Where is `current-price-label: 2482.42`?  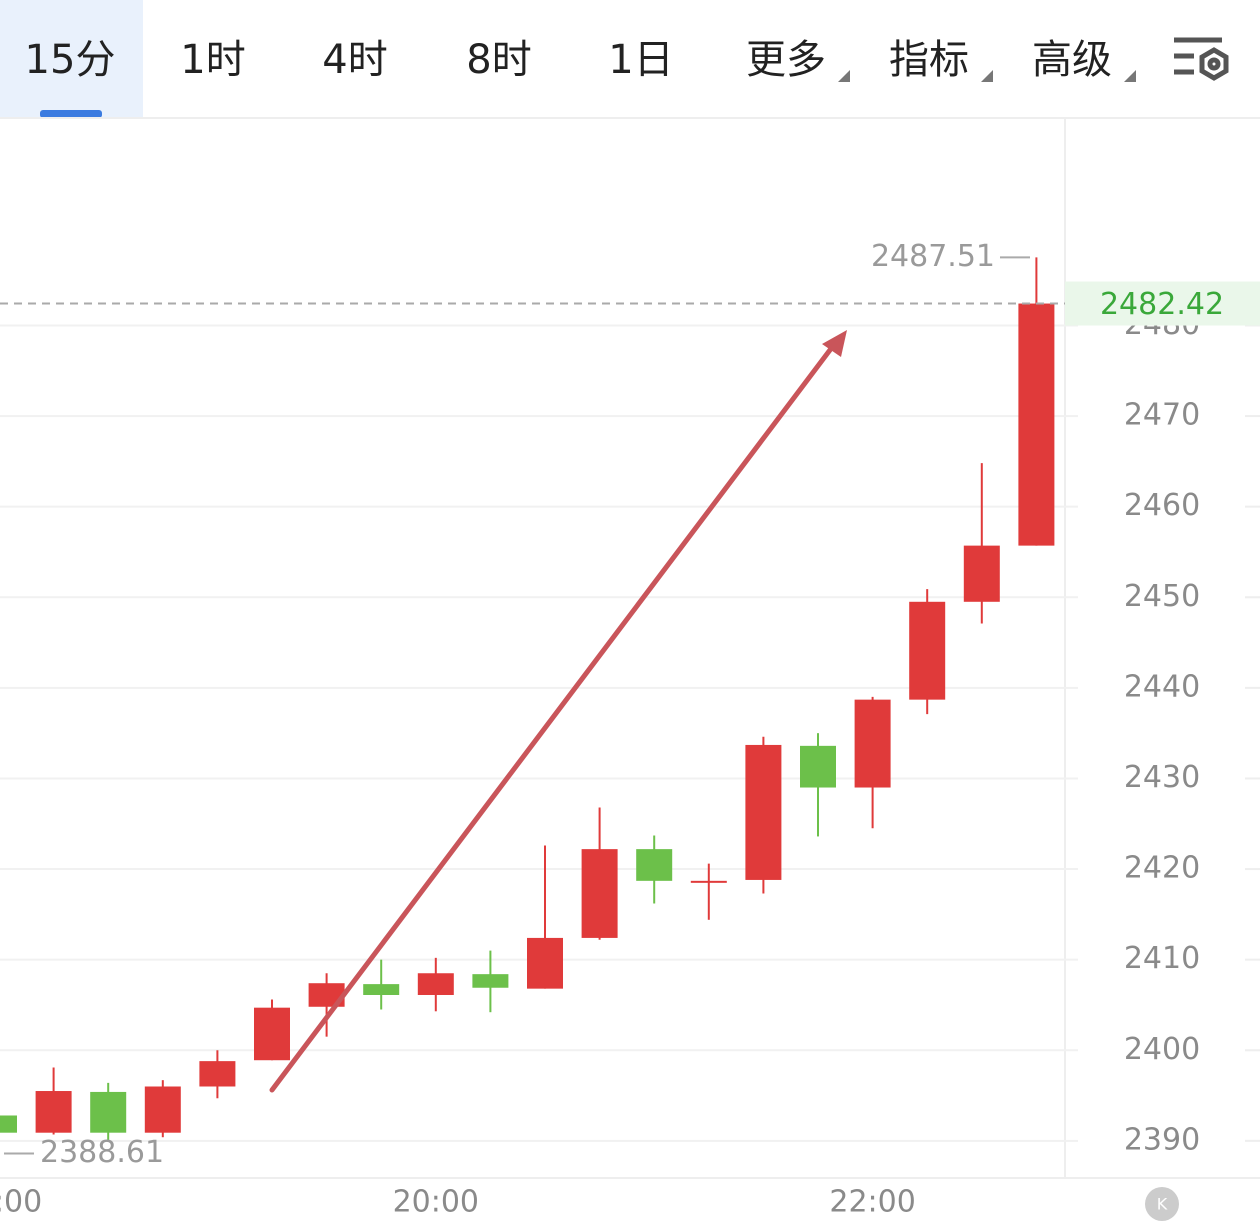 current-price-label: 2482.42 is located at coordinates (1162, 304).